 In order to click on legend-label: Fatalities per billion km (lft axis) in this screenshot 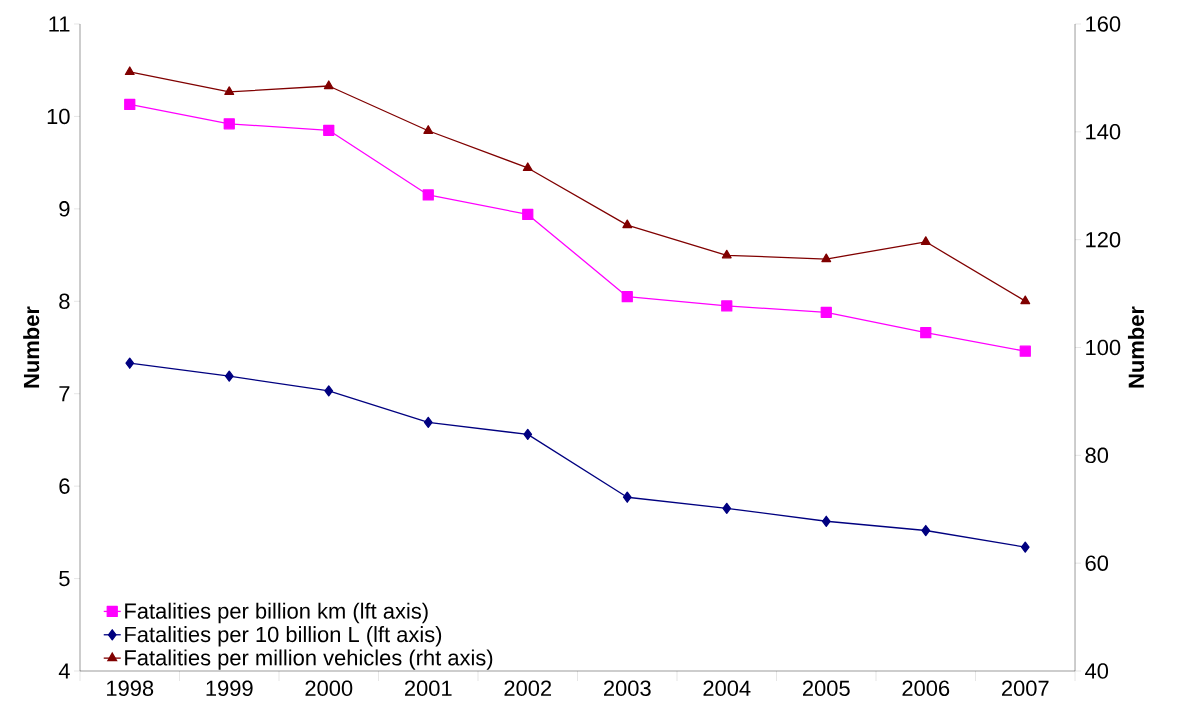, I will do `click(276, 613)`.